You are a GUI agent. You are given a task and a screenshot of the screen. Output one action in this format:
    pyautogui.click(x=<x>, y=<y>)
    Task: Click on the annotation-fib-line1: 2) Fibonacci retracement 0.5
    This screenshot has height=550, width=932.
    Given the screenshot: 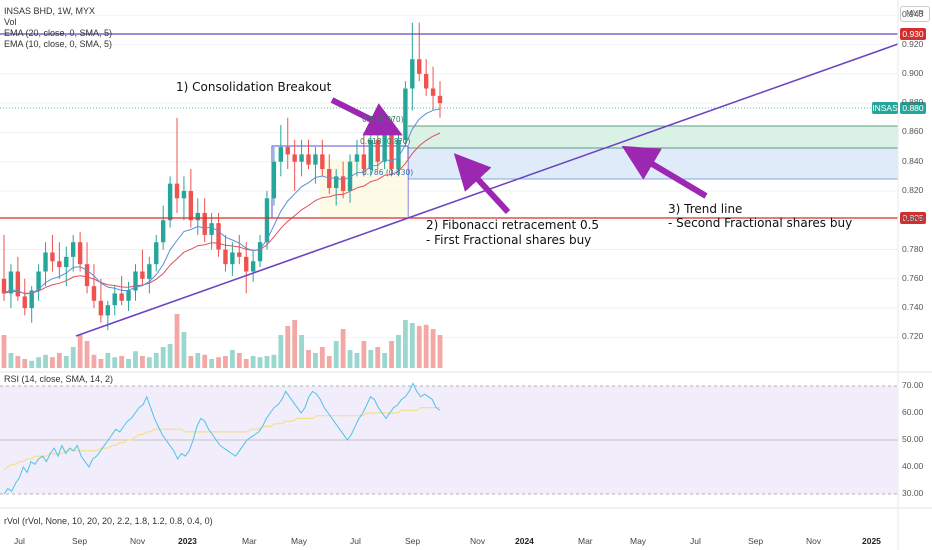 What is the action you would take?
    pyautogui.click(x=513, y=225)
    